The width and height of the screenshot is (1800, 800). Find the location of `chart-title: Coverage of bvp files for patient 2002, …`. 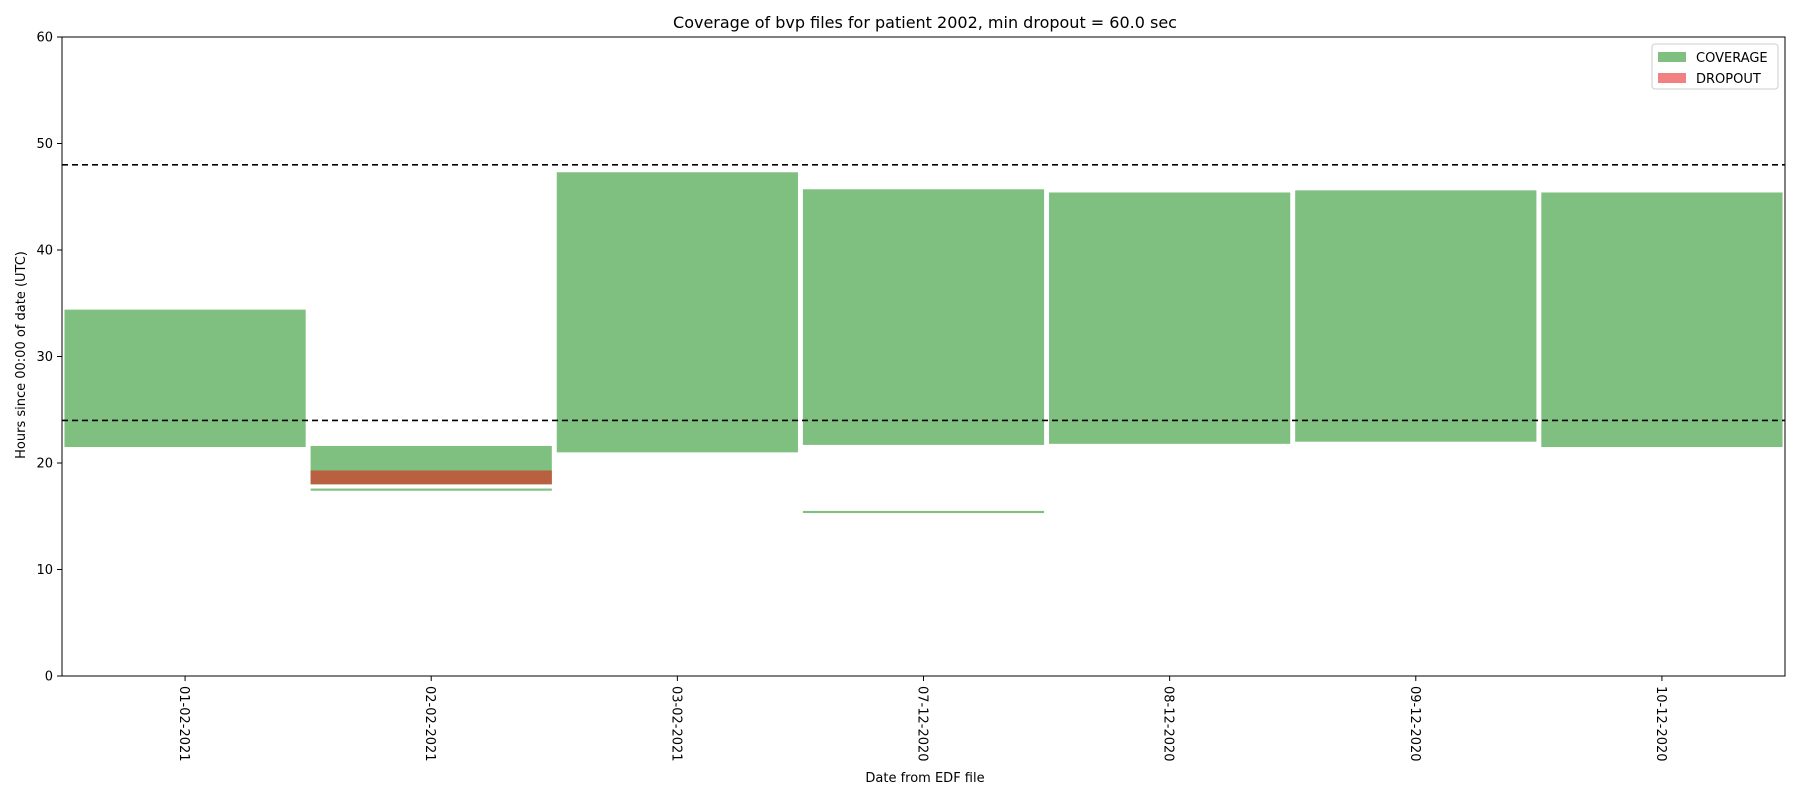

chart-title: Coverage of bvp files for patient 2002, … is located at coordinates (925, 22).